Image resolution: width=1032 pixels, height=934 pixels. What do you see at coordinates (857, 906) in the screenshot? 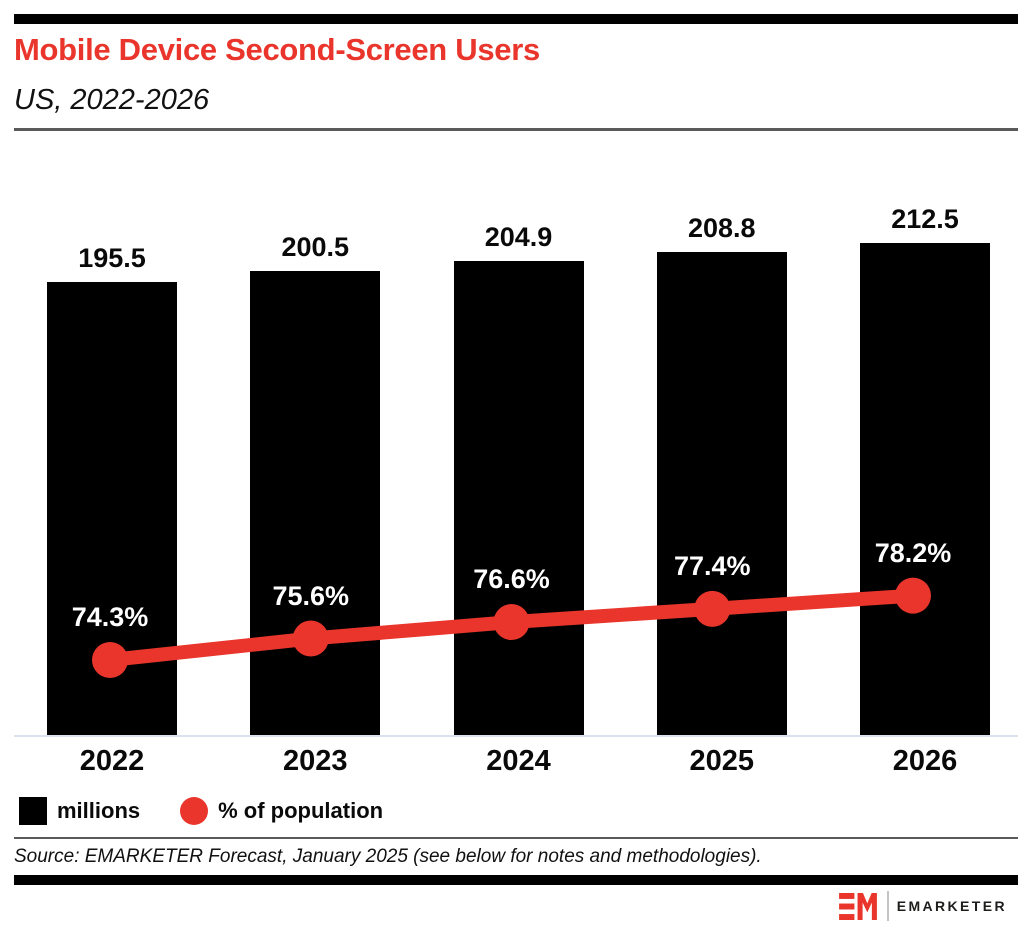
I see `emarketer-monogram-icon` at bounding box center [857, 906].